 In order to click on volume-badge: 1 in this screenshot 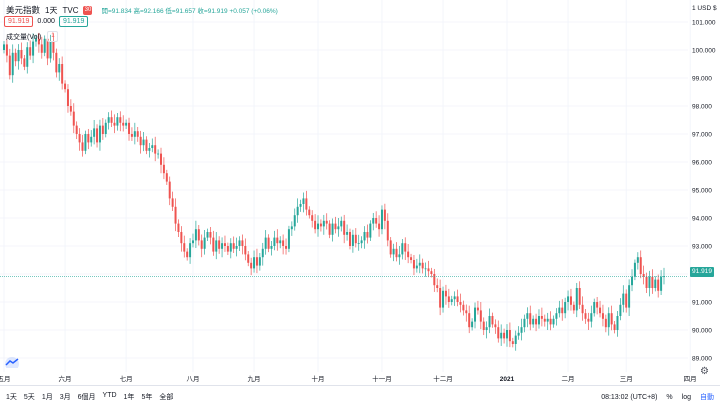, I will do `click(53, 36)`.